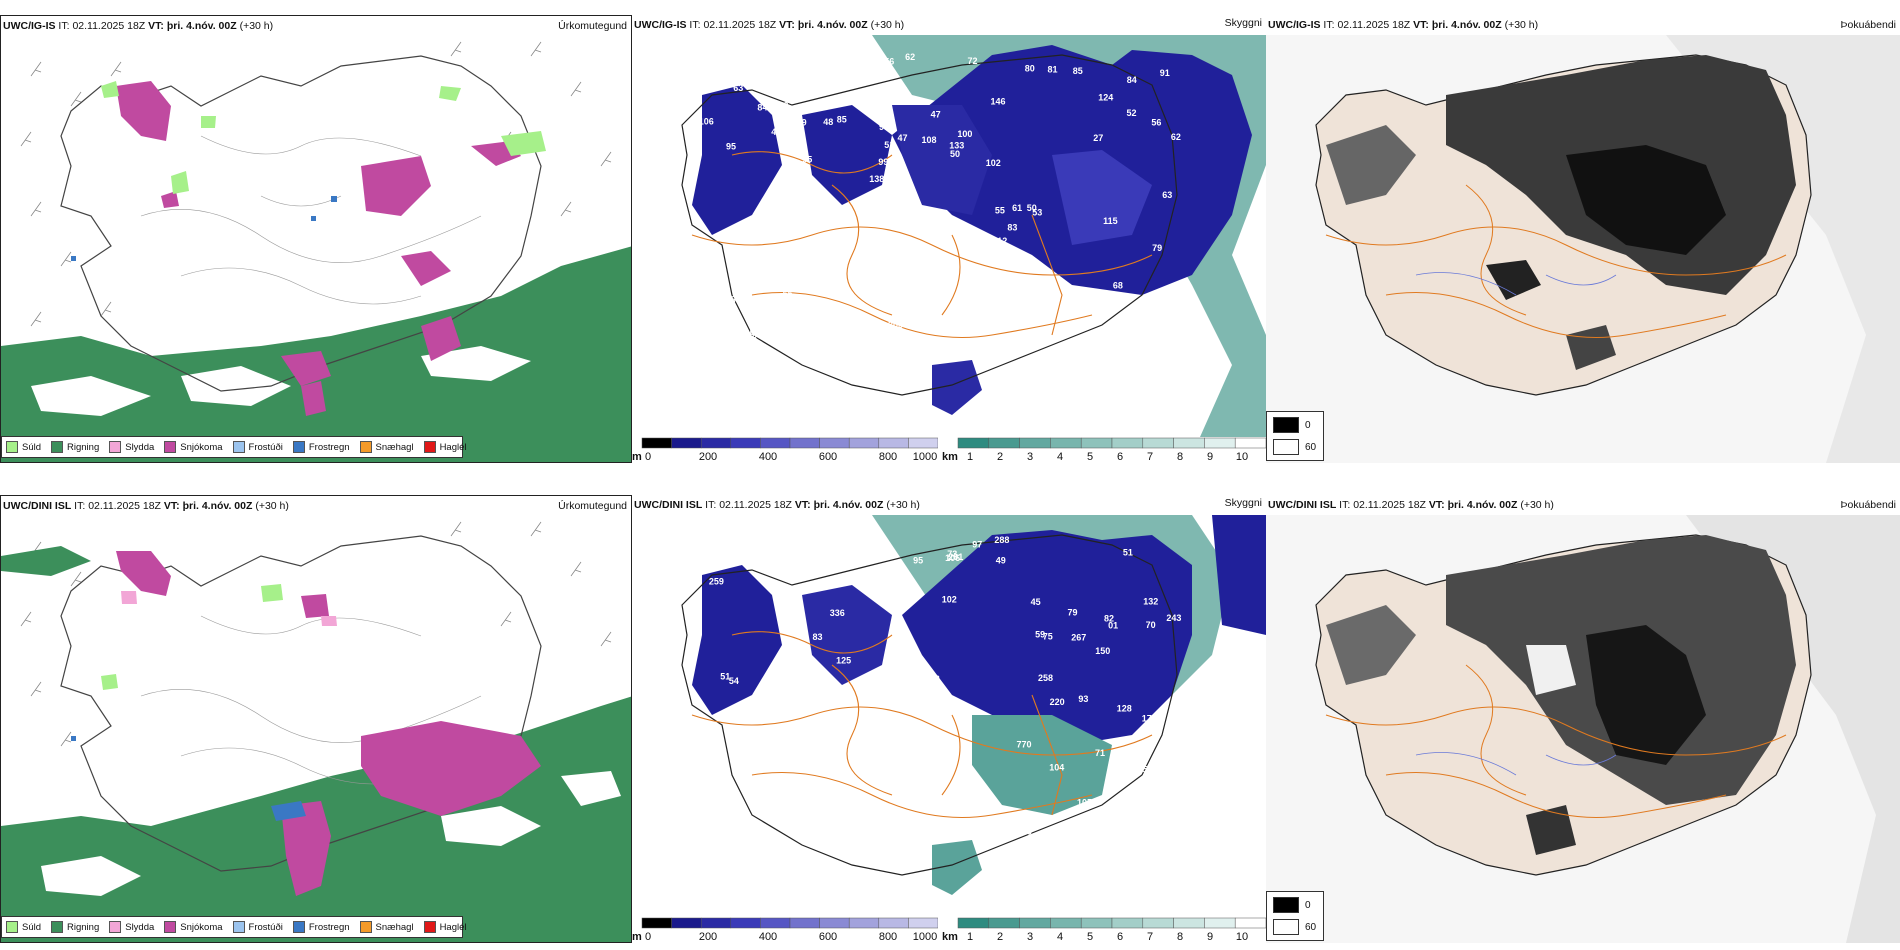 This screenshot has height=950, width=1900. Describe the element at coordinates (1102, 651) in the screenshot. I see `ceiling-label: 150` at that location.